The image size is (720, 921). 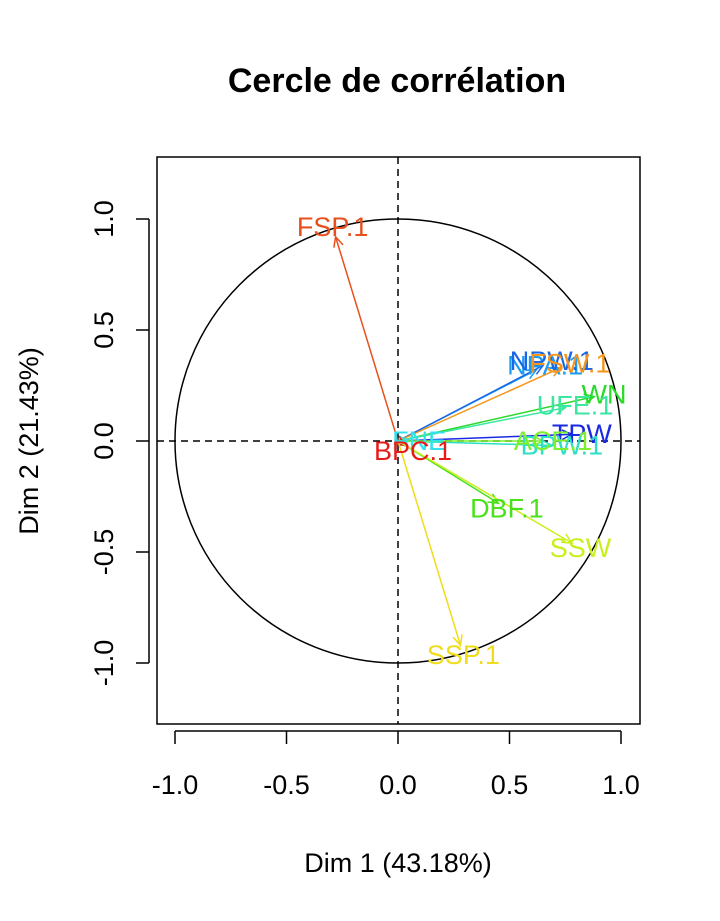 I want to click on x-axis: -1.0 -0.5 0.0 0.5 1.0, so click(x=396, y=765).